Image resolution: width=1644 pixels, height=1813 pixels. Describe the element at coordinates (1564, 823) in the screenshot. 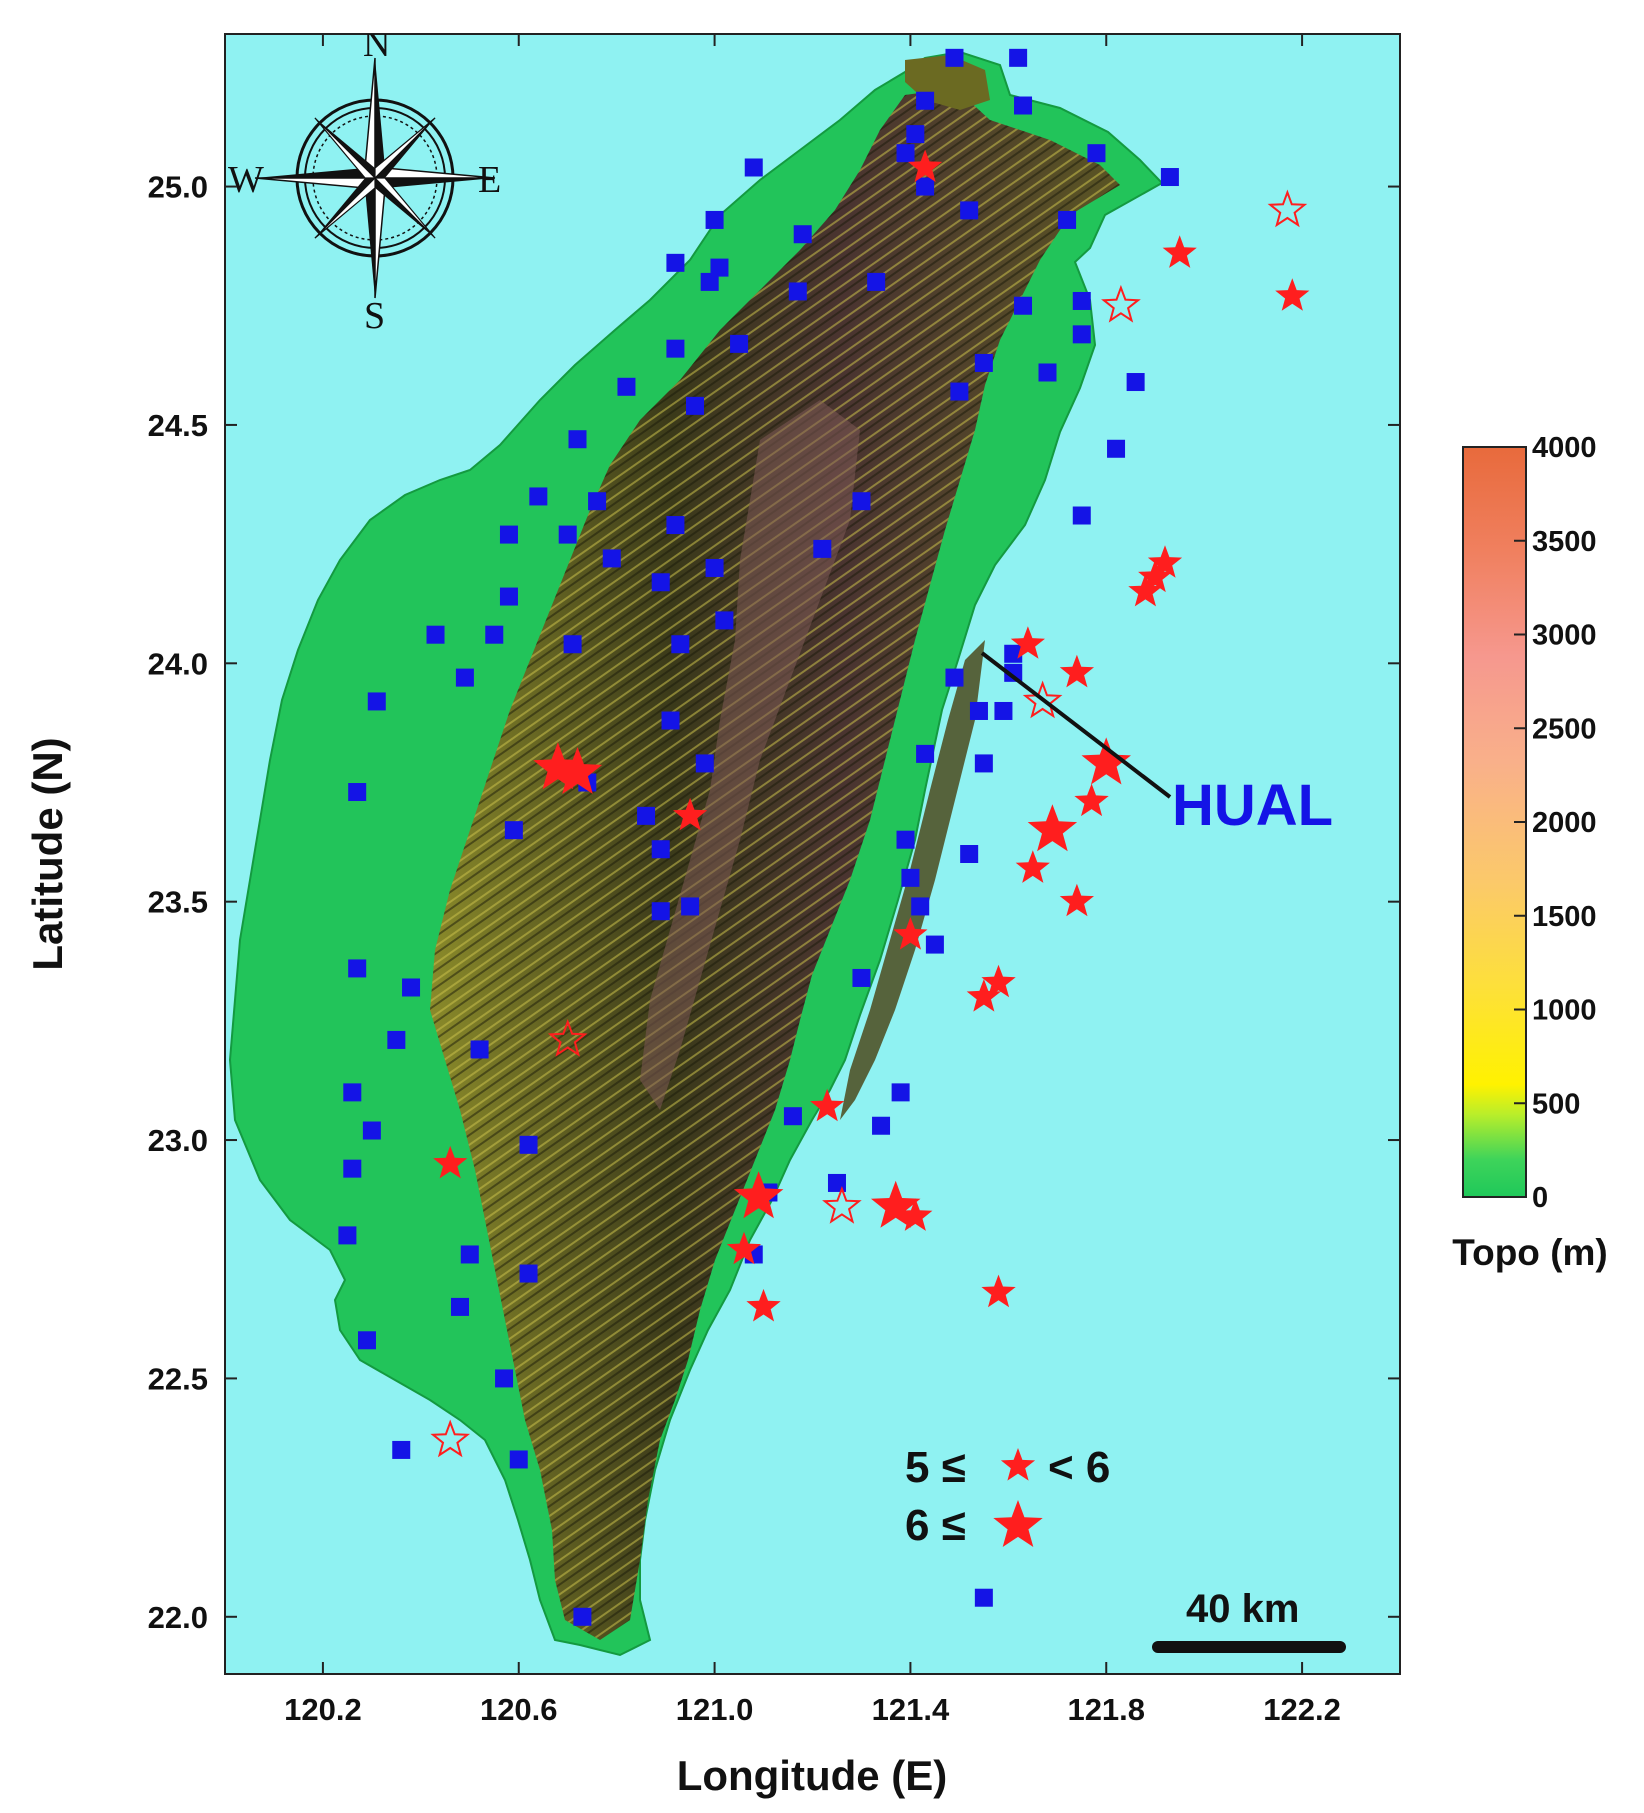

I see `colorbar-tick-label: 2000` at that location.